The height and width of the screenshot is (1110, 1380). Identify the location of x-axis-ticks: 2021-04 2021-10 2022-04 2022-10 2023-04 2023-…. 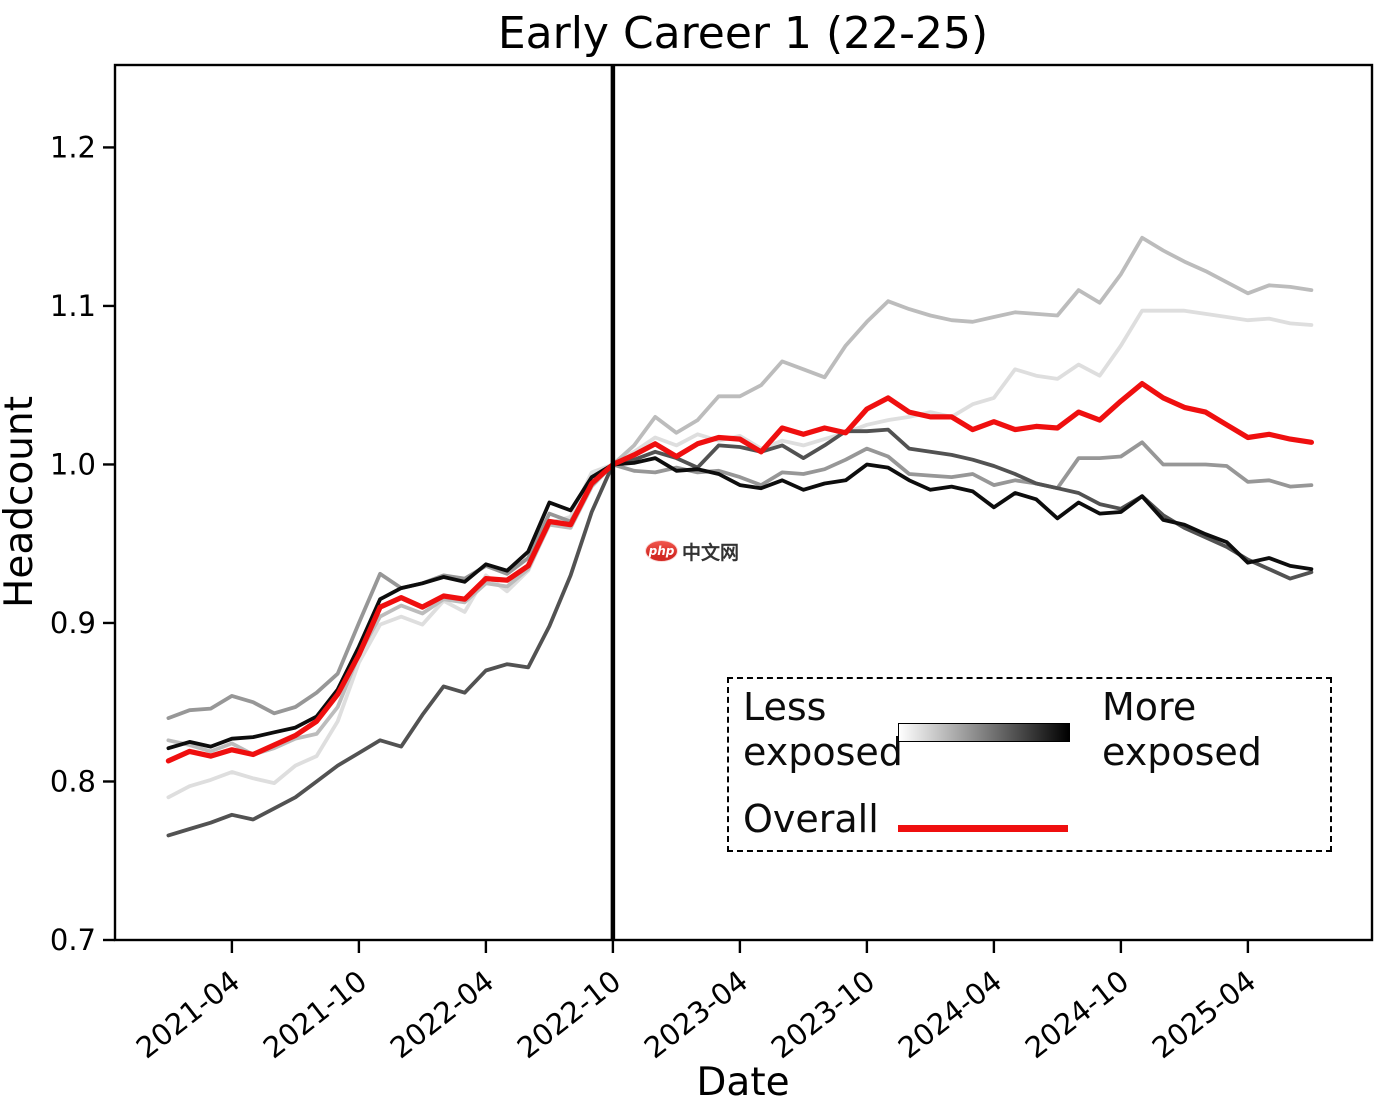
(696, 1002).